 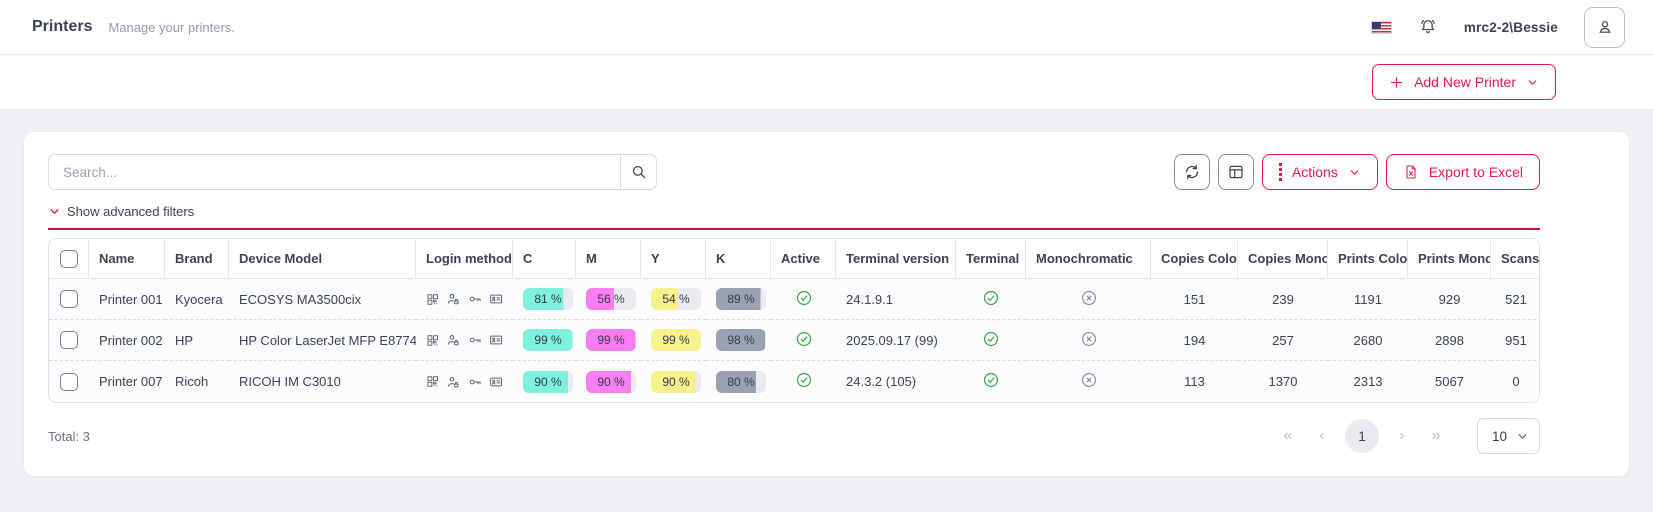 I want to click on cell-prints_mono: 2898, so click(x=1449, y=340).